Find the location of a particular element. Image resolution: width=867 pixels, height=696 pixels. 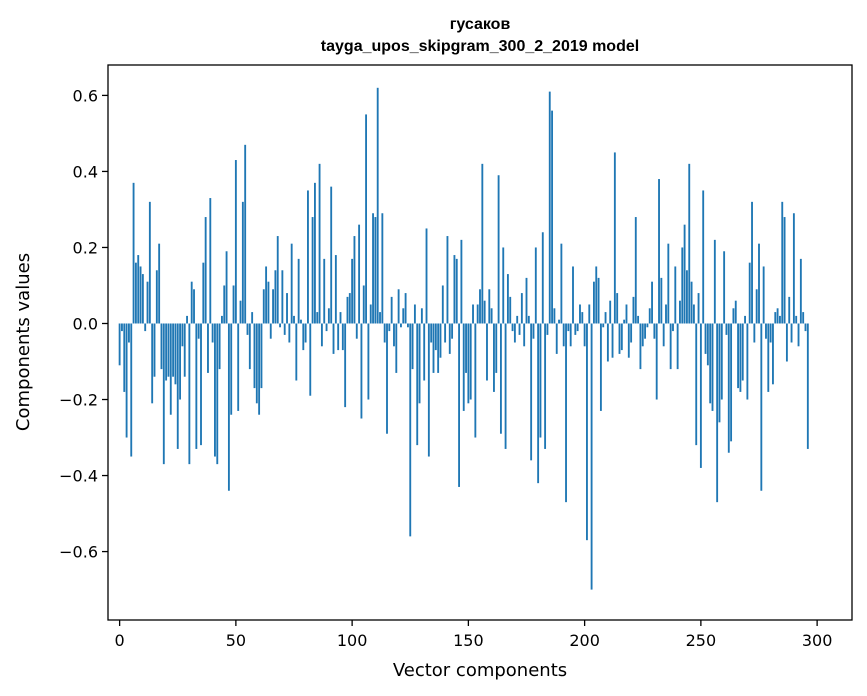

x-tick-label: 100 is located at coordinates (352, 640).